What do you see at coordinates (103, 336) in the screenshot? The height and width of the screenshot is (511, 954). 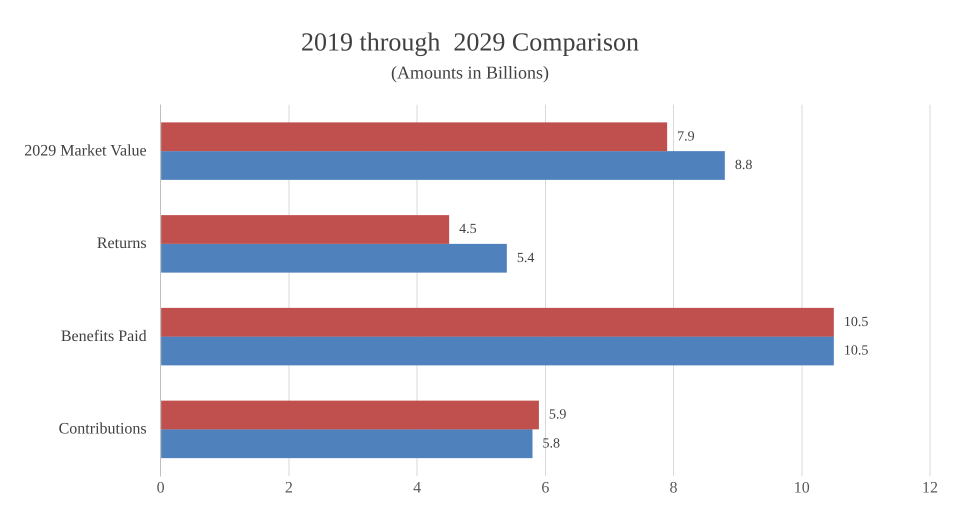 I see `y-tick-label: Benefits Paid` at bounding box center [103, 336].